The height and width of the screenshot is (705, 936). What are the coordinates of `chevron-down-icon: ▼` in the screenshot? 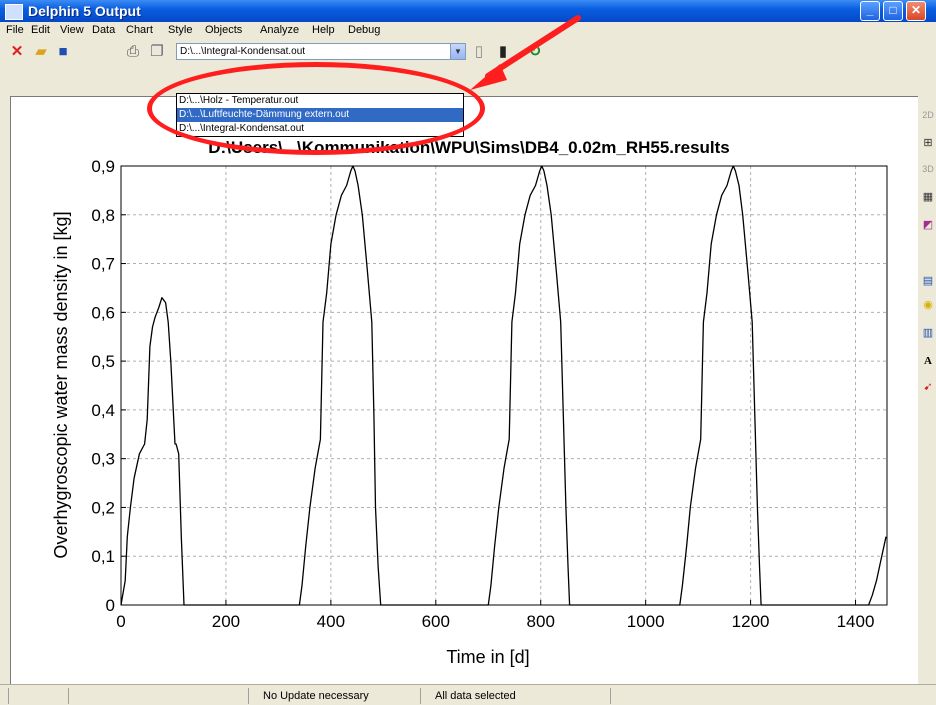 It's located at (457, 51).